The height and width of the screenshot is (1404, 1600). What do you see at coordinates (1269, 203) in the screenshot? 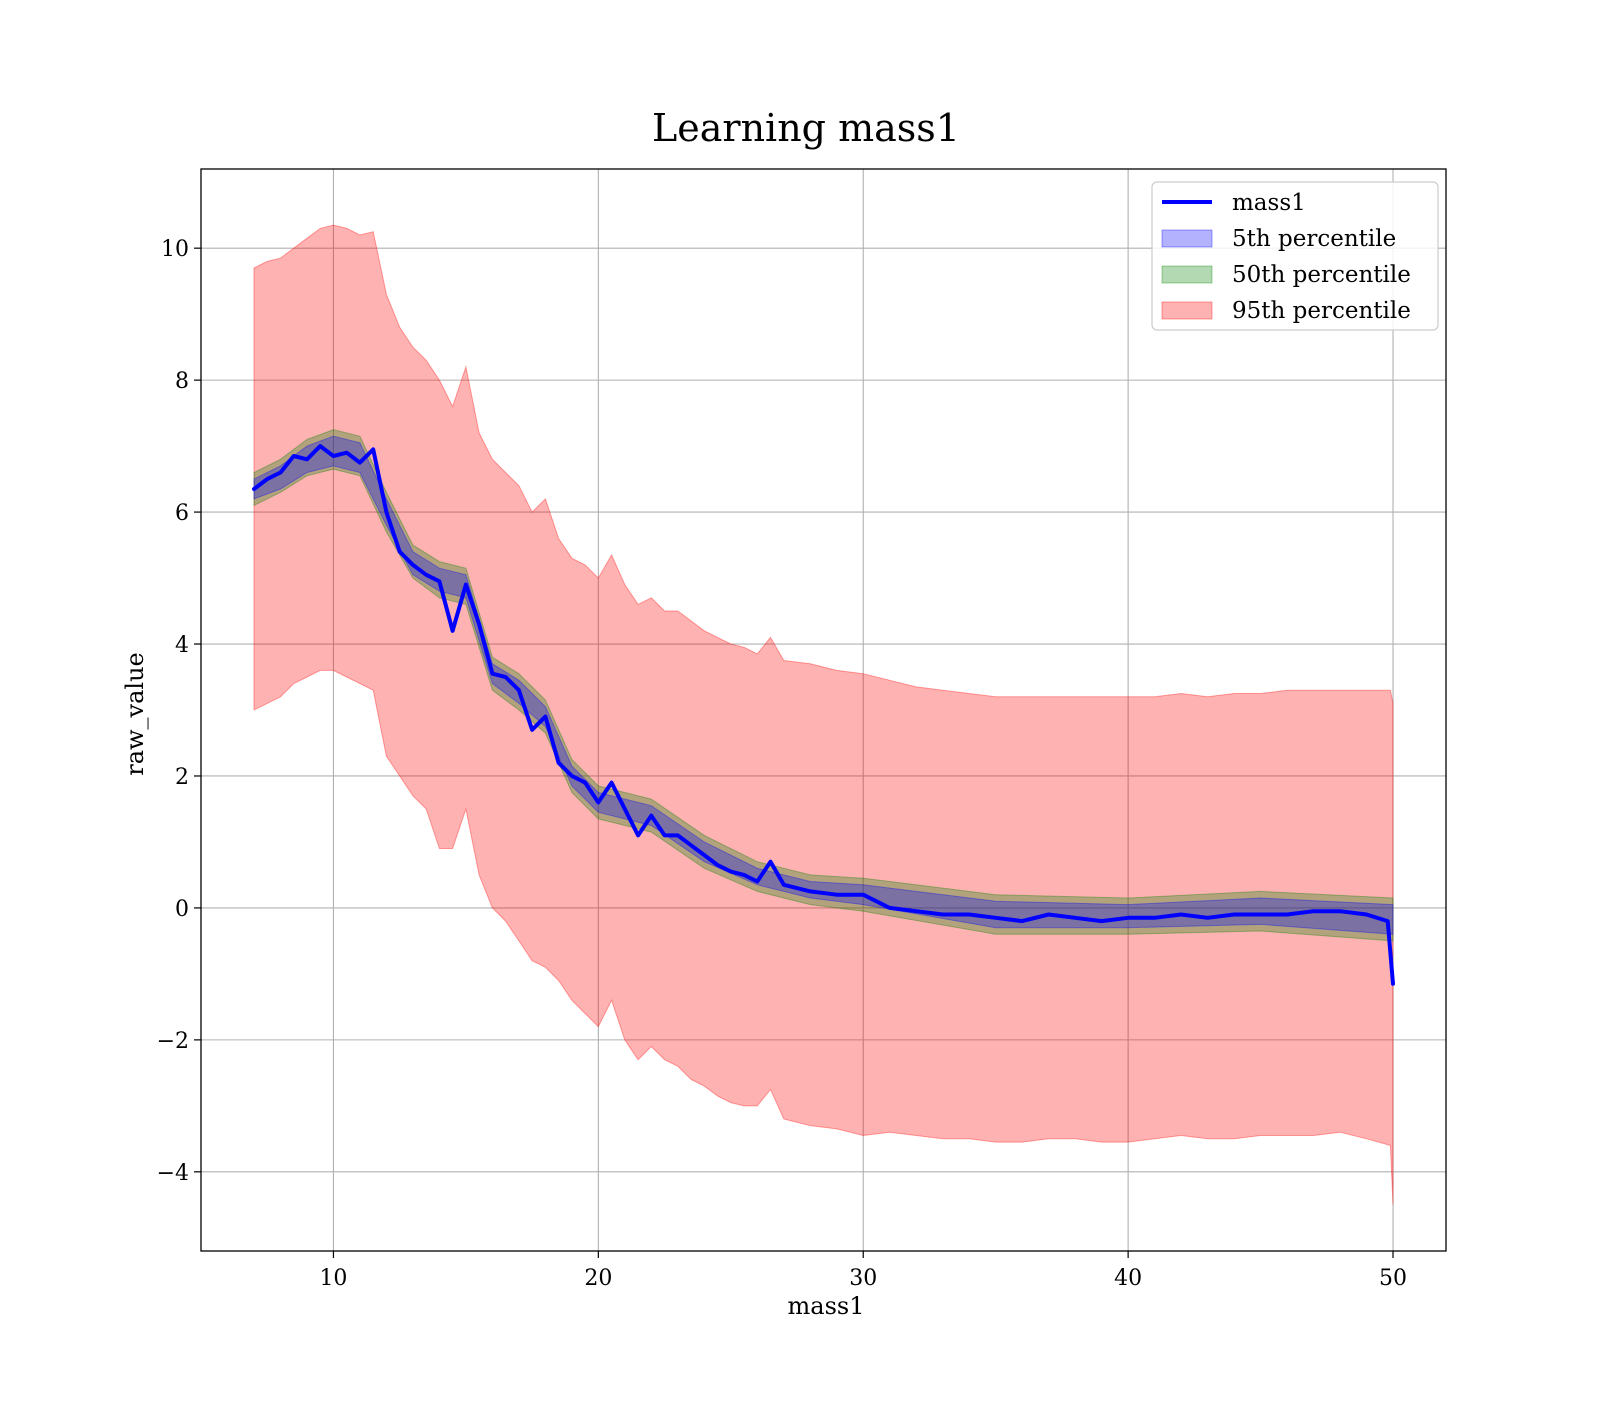
I see `legend-label-mass1: mass1` at bounding box center [1269, 203].